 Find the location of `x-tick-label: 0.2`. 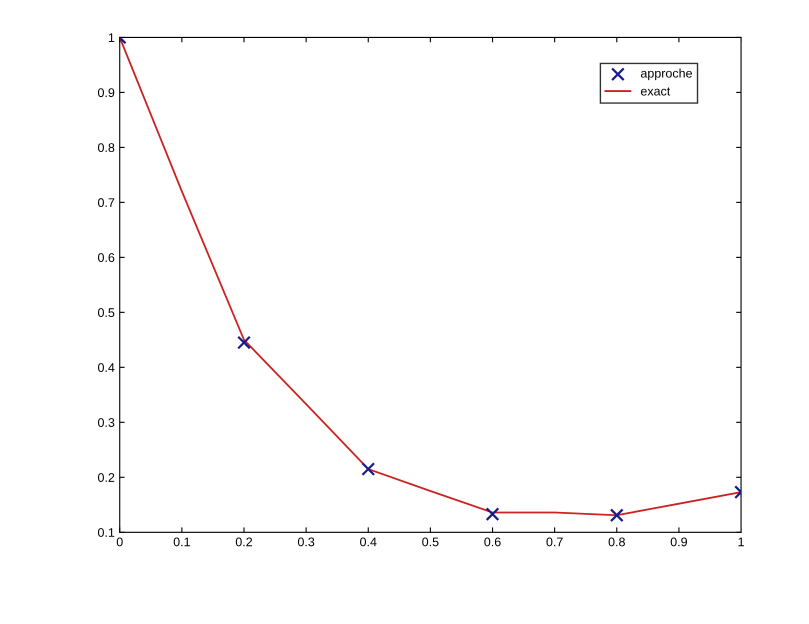

x-tick-label: 0.2 is located at coordinates (244, 541).